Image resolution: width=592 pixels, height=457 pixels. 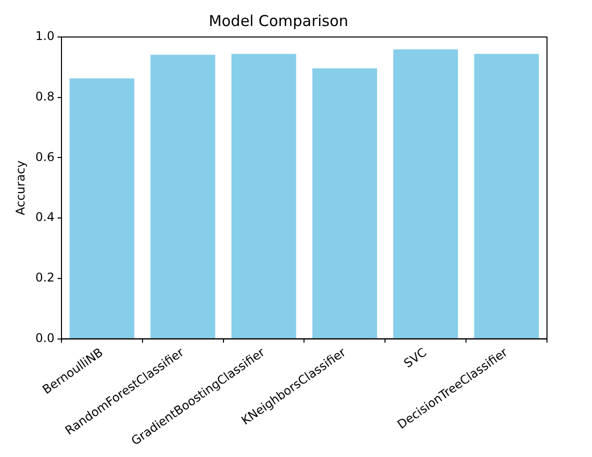 I want to click on y-axis-title: Accuracy, so click(x=20, y=188).